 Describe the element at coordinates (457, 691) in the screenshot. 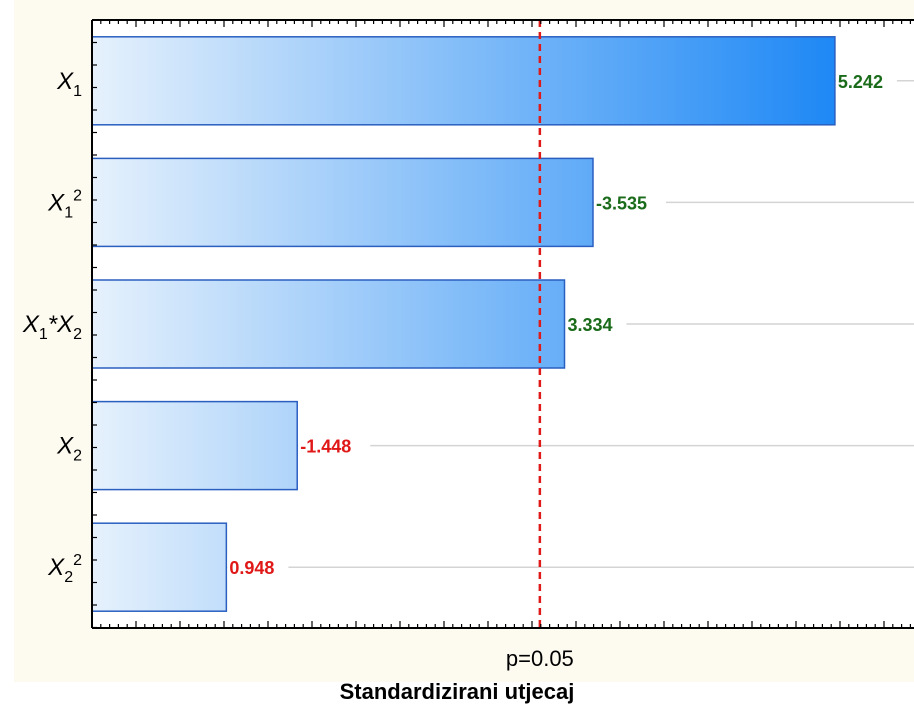

I see `x-axis-title: Standardizirani utjecaj` at that location.